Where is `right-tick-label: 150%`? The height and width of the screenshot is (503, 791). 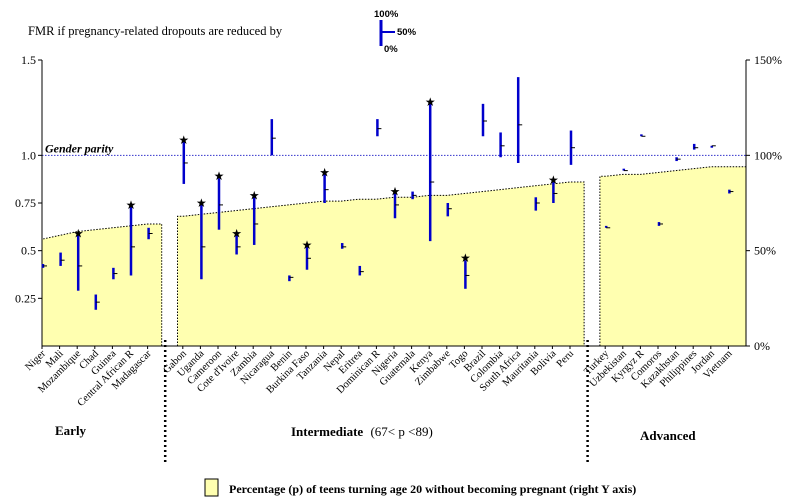
right-tick-label: 150% is located at coordinates (768, 60).